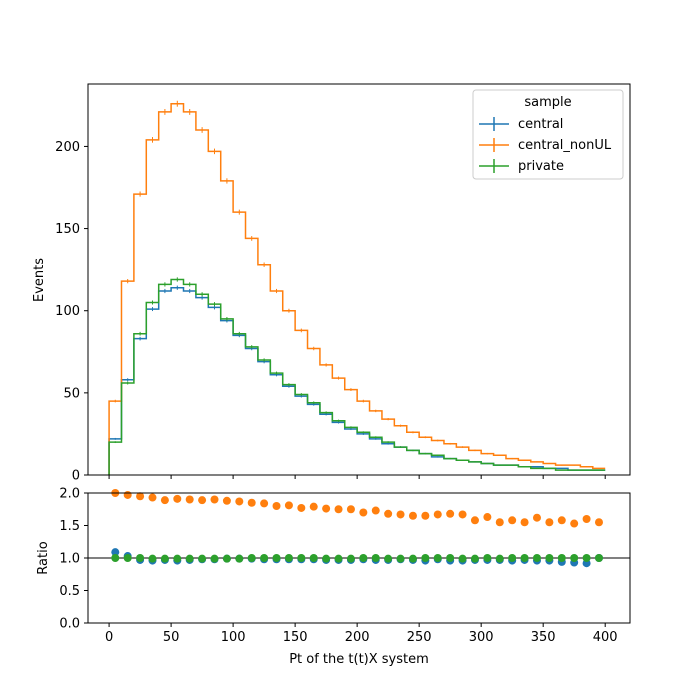 The width and height of the screenshot is (700, 700). Describe the element at coordinates (67, 147) in the screenshot. I see `main-y-tick-label: 200` at that location.